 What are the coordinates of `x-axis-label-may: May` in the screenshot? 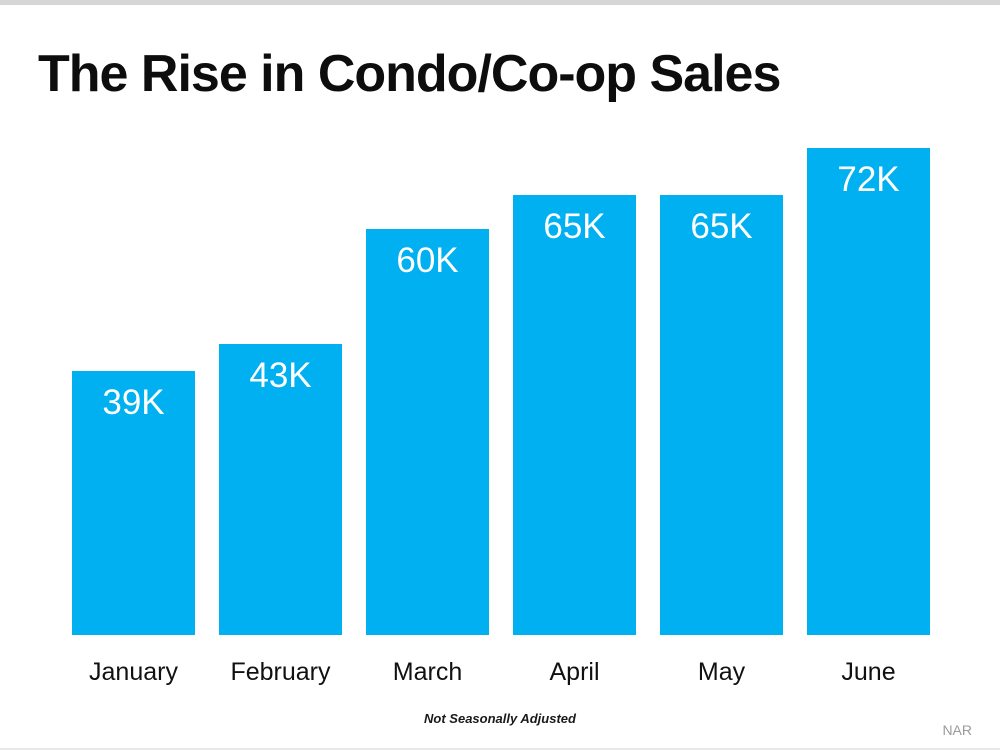 It's located at (721, 672).